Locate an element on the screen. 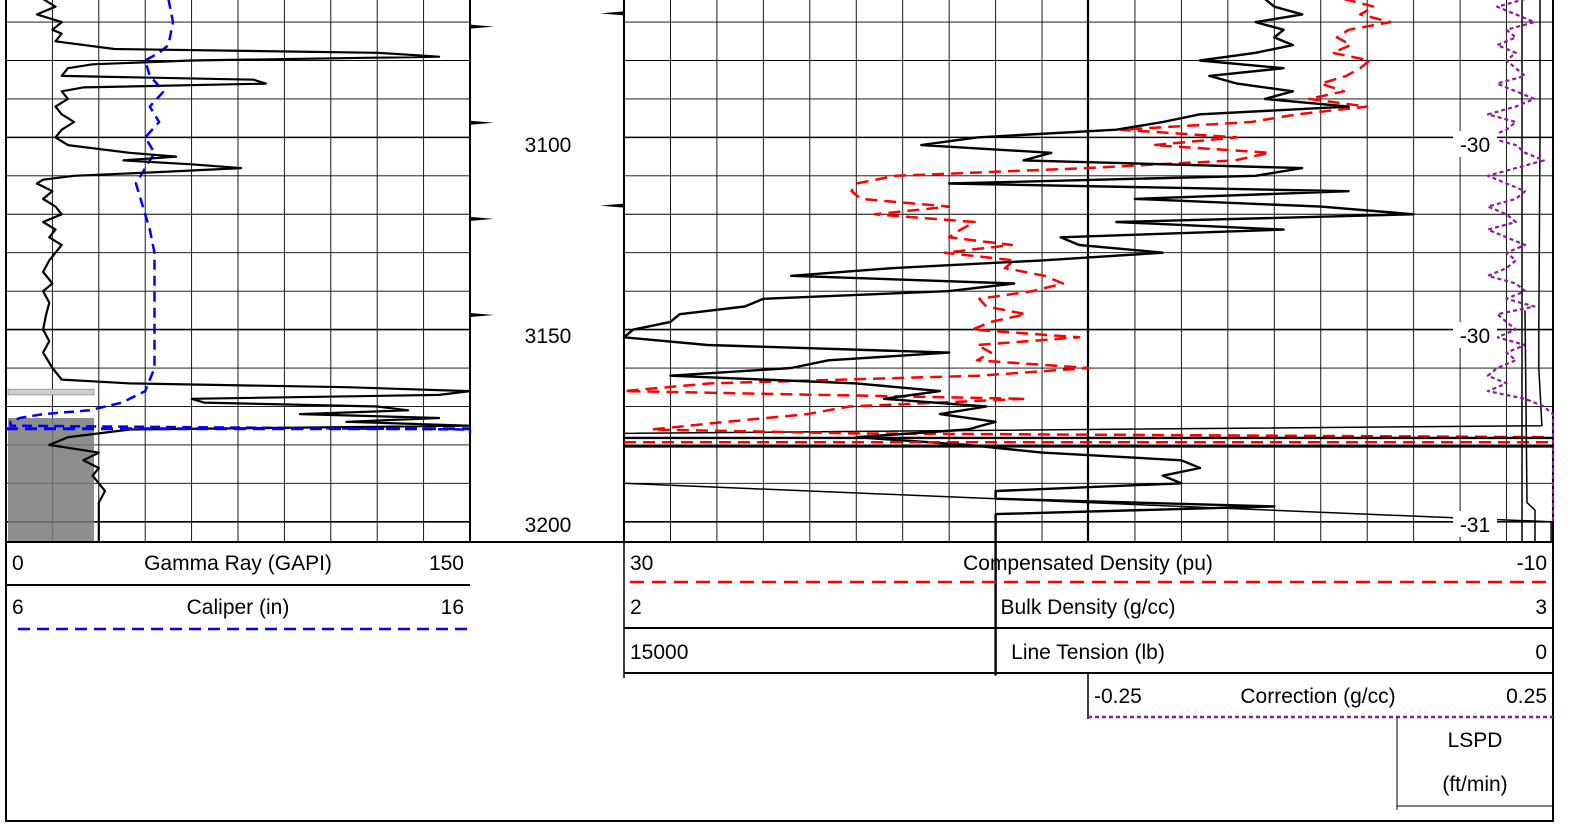 This screenshot has width=1592, height=834. correction-min: -0.25 is located at coordinates (1118, 696).